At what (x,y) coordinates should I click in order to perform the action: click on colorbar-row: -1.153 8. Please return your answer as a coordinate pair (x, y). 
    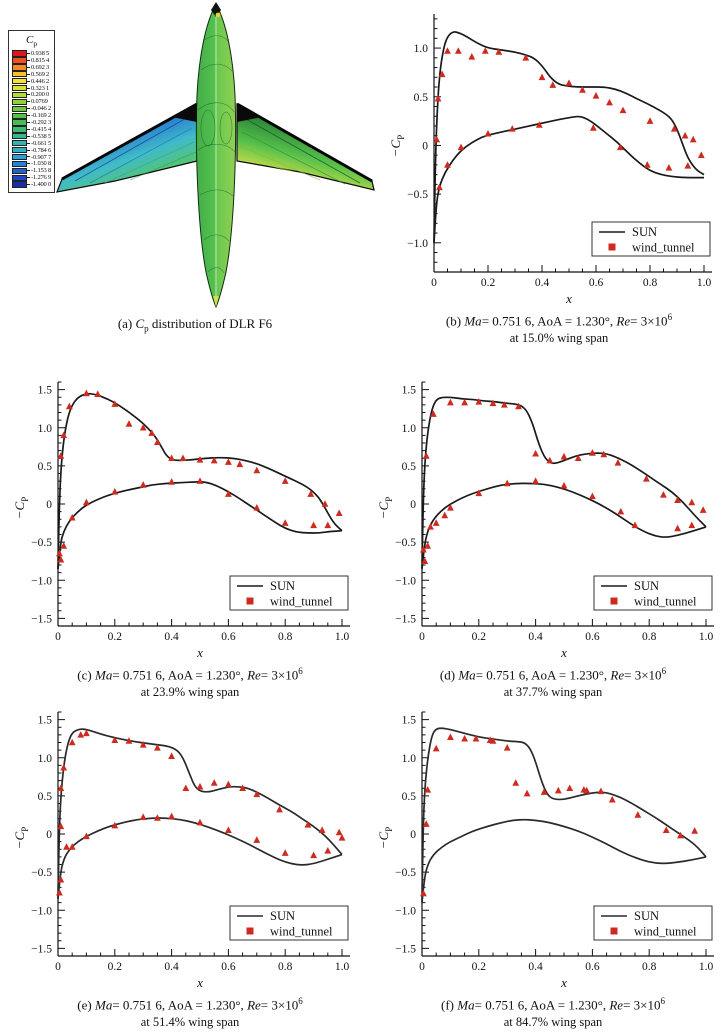
    Looking at the image, I should click on (31, 170).